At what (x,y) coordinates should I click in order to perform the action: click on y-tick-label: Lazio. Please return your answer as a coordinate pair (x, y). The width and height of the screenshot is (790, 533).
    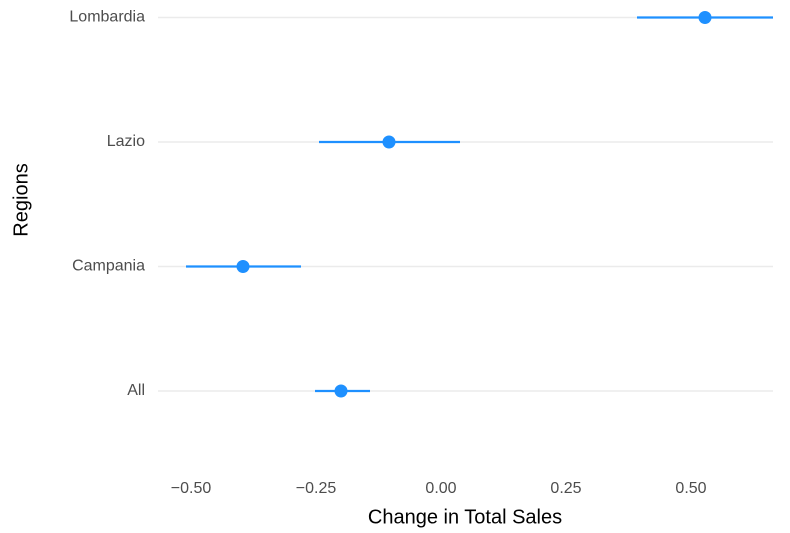
    Looking at the image, I should click on (126, 141).